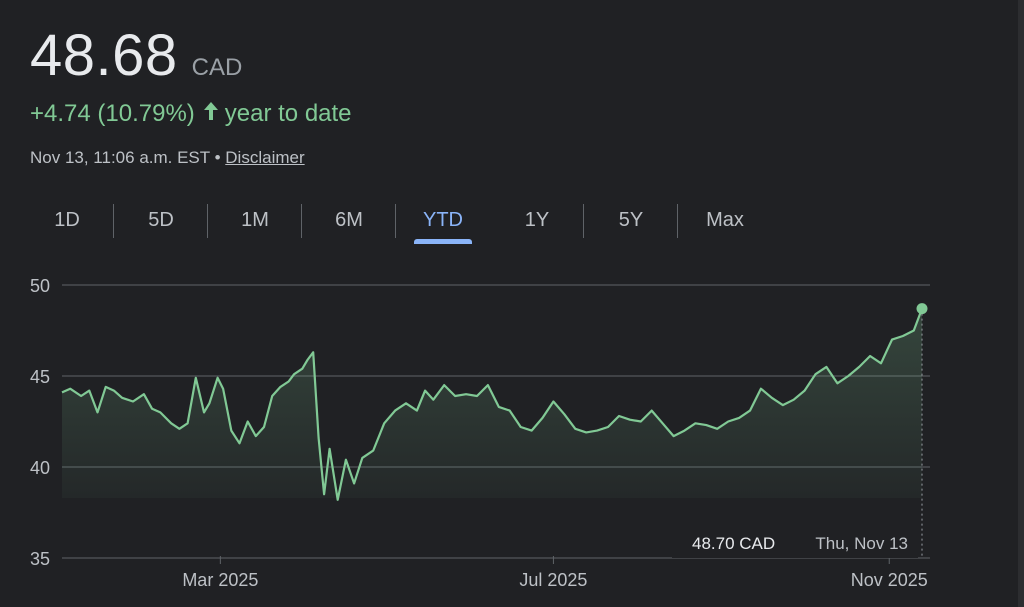 The height and width of the screenshot is (607, 1024). I want to click on quote-meta: Nov 13, 11:06 a.m. EST • Disclaimer, so click(167, 158).